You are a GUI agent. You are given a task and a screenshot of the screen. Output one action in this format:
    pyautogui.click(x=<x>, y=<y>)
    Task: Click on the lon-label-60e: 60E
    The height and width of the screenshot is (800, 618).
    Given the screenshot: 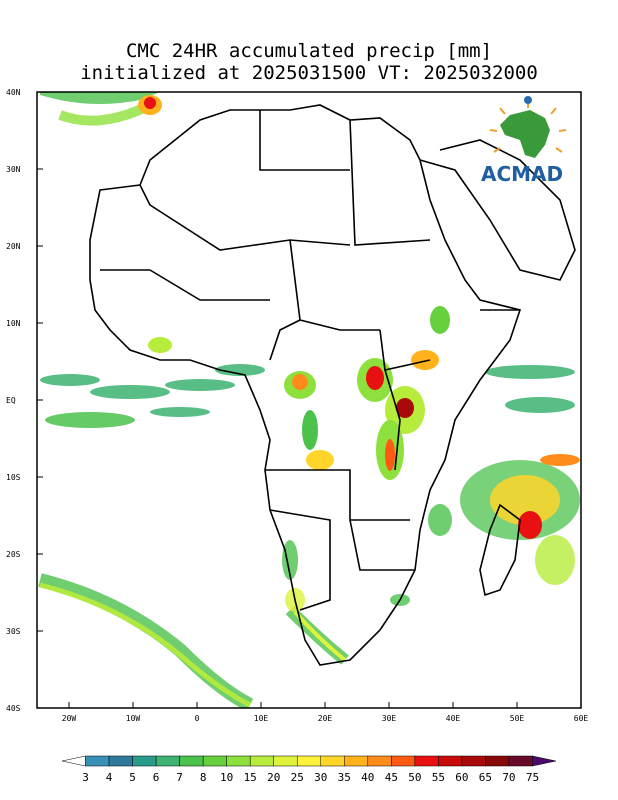 What is the action you would take?
    pyautogui.click(x=581, y=718)
    